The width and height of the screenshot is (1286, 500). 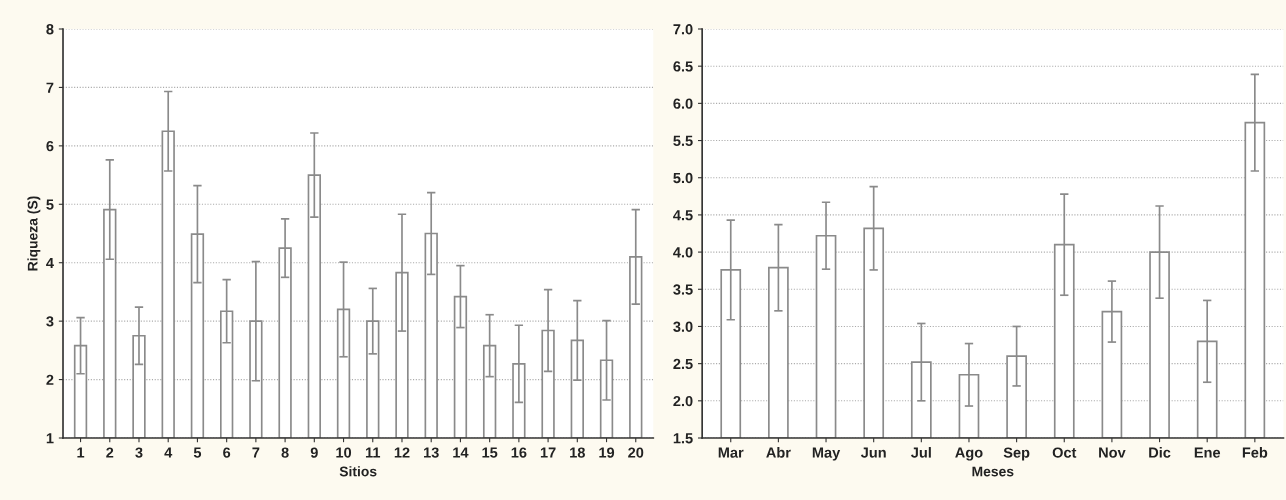 I want to click on y-tick-label: 3.0, so click(x=683, y=326).